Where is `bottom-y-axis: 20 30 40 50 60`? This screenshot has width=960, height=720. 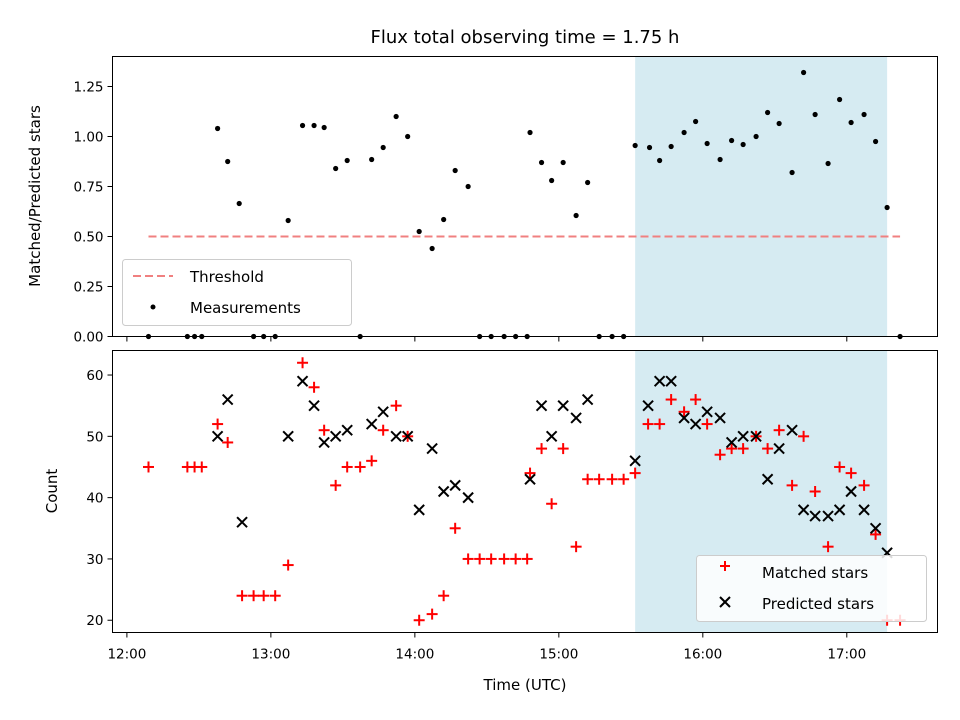
bottom-y-axis: 20 30 40 50 60 is located at coordinates (99, 498).